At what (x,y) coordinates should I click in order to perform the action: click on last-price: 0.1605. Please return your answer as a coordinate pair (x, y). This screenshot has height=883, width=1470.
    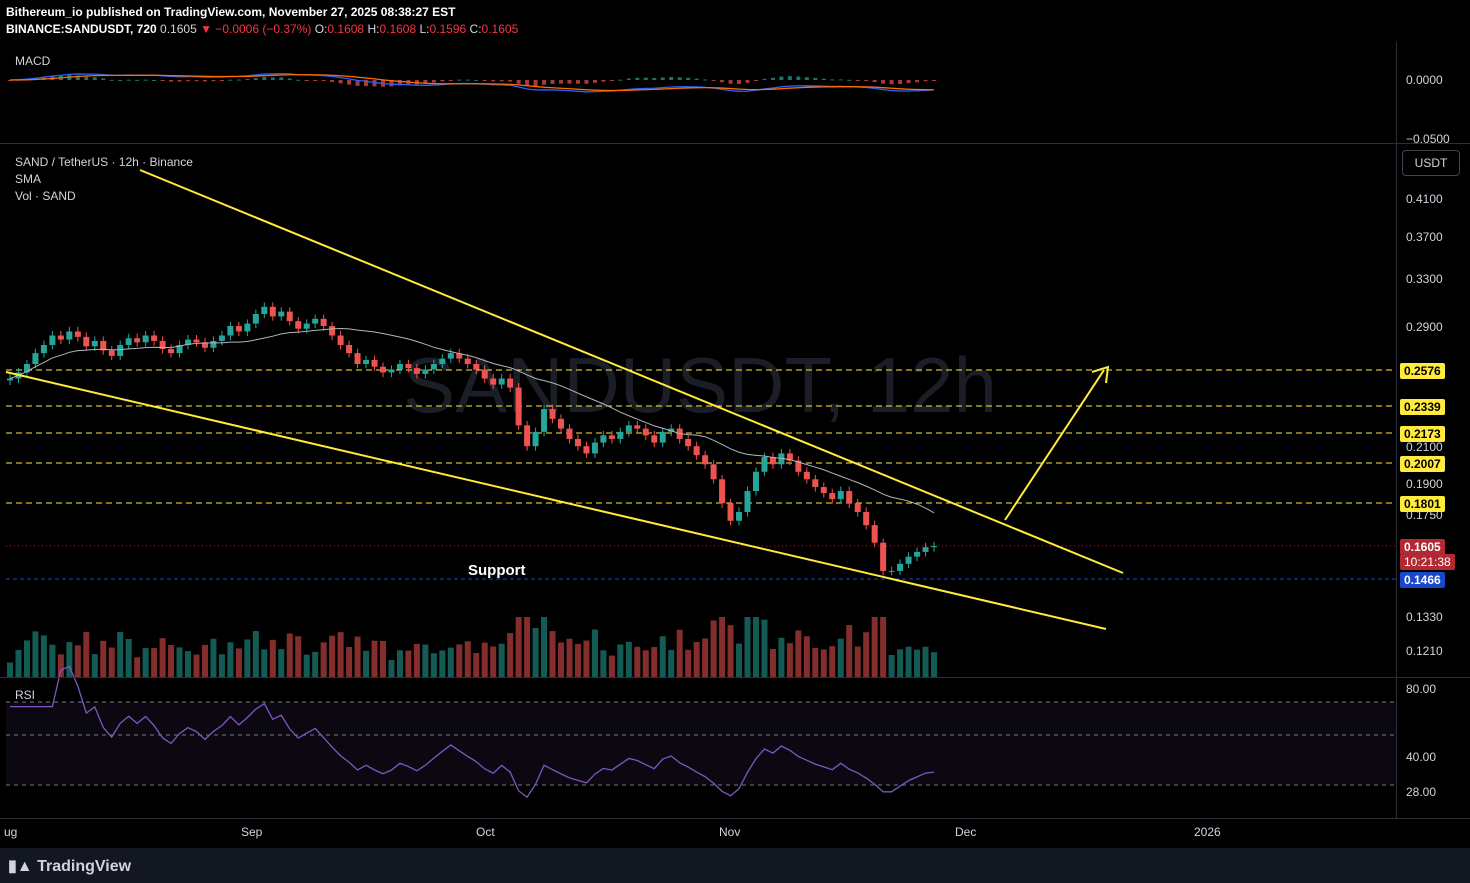
    Looking at the image, I should click on (178, 29).